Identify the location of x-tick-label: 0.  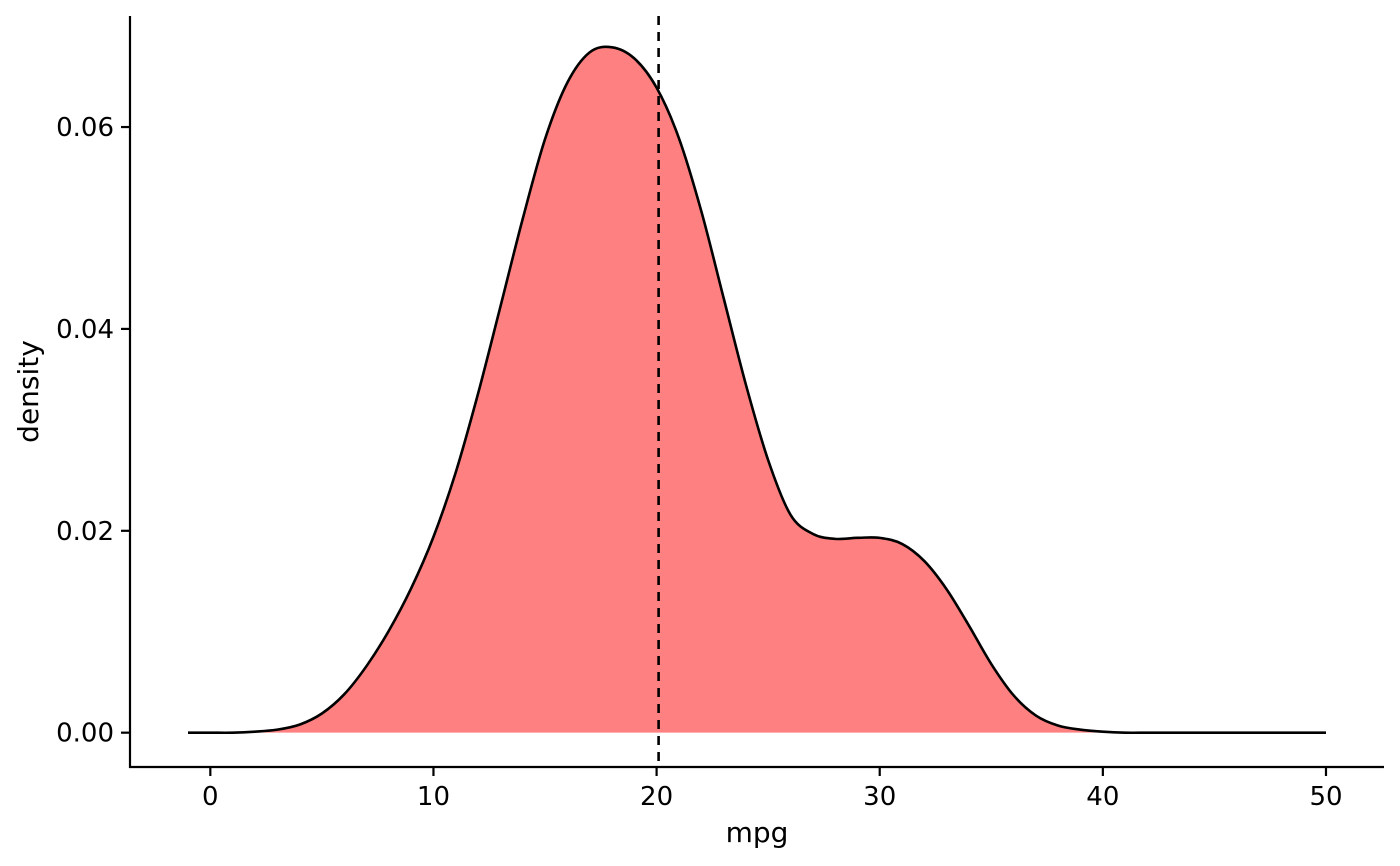
(210, 797).